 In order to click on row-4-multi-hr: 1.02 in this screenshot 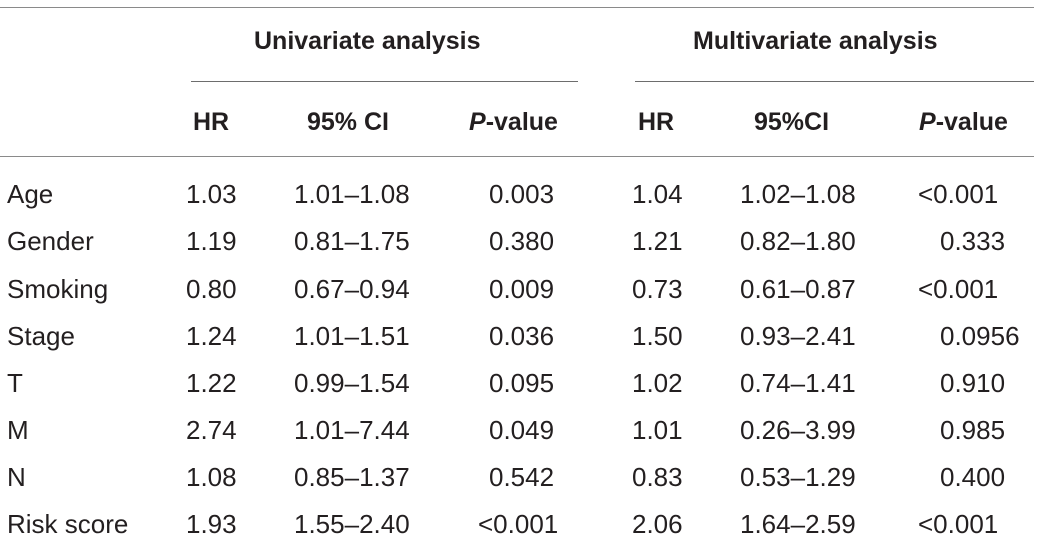, I will do `click(657, 383)`.